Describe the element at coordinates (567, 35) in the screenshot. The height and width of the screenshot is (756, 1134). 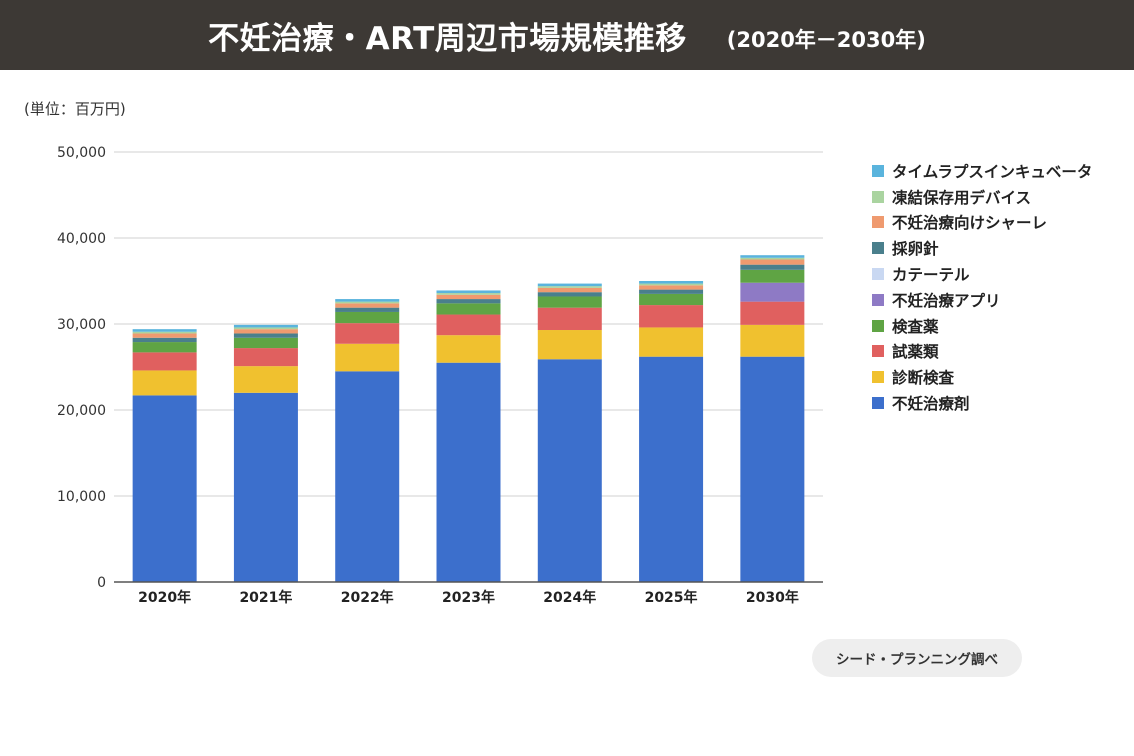
I see `title-bar: 不妊治療・ART周辺市場規模推移 (2020年－2030年)` at that location.